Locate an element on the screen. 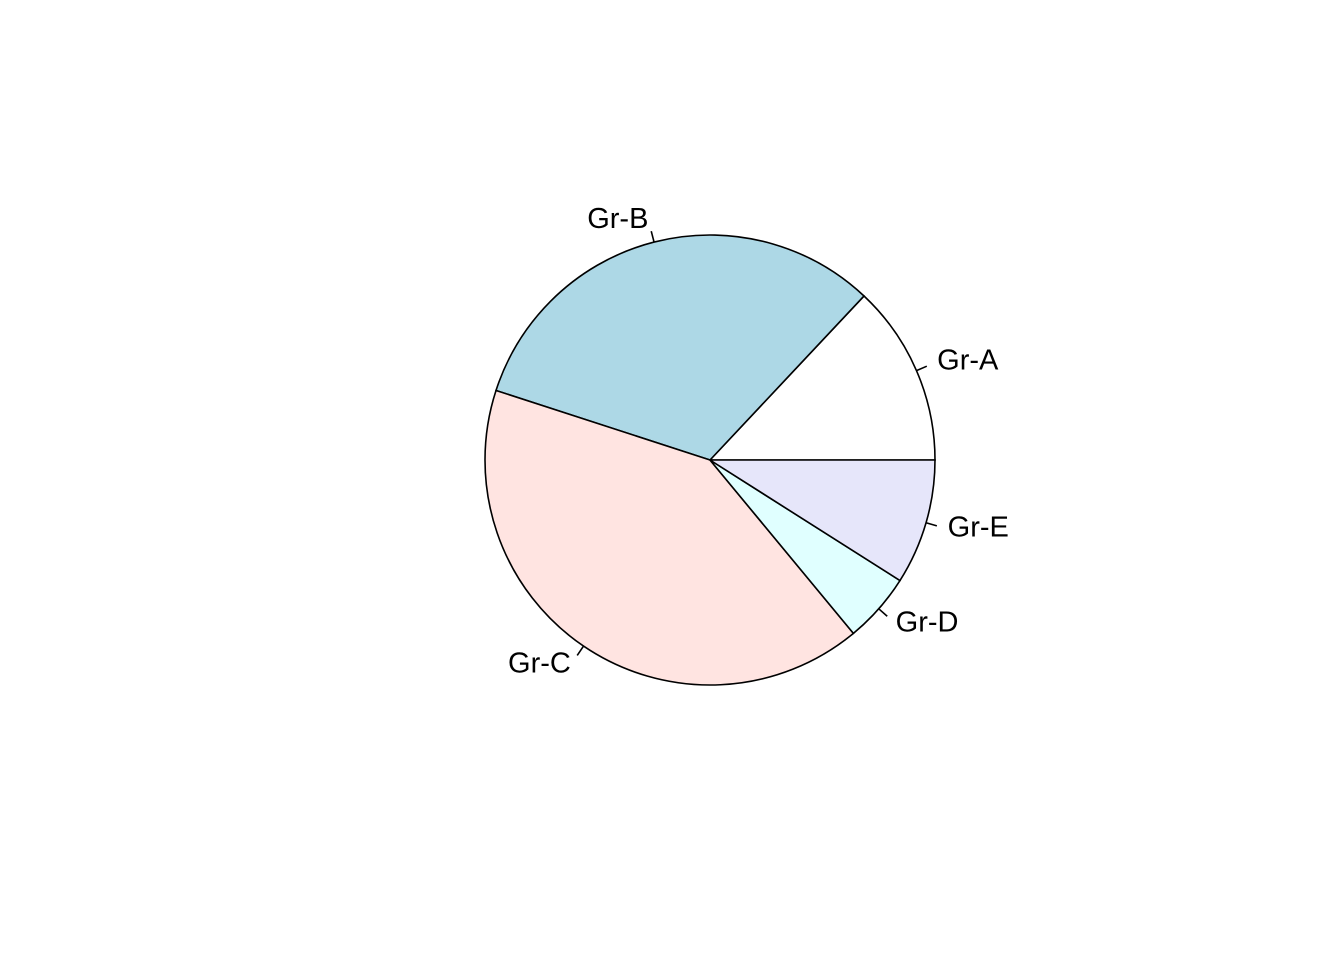  pie-slice-gr-b is located at coordinates (680, 347).